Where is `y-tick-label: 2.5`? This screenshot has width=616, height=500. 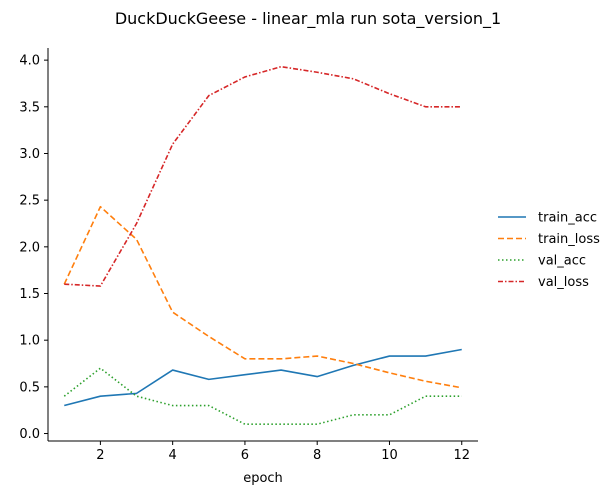
y-tick-label: 2.5 is located at coordinates (29, 201).